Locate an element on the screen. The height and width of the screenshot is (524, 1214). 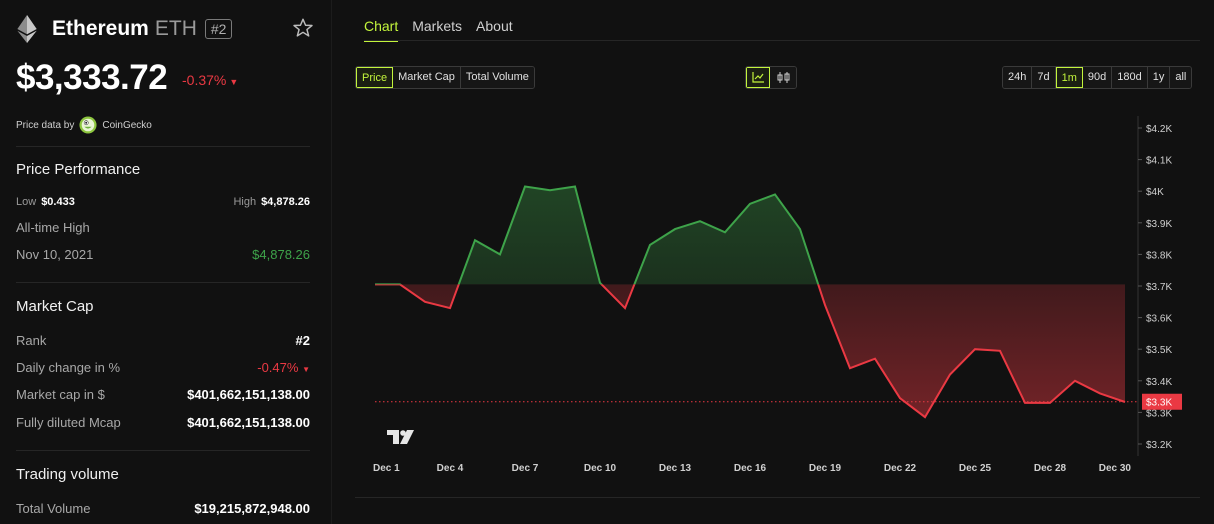
coin-name: Ethereum is located at coordinates (100, 28).